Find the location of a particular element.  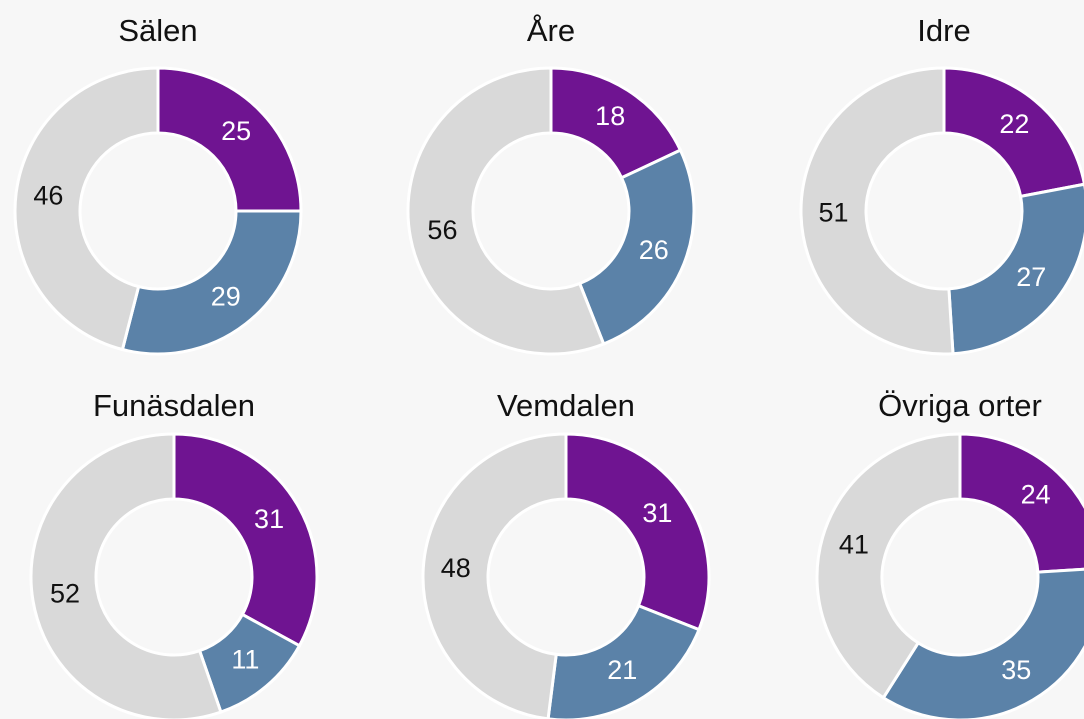

value-label: 26 is located at coordinates (654, 250).